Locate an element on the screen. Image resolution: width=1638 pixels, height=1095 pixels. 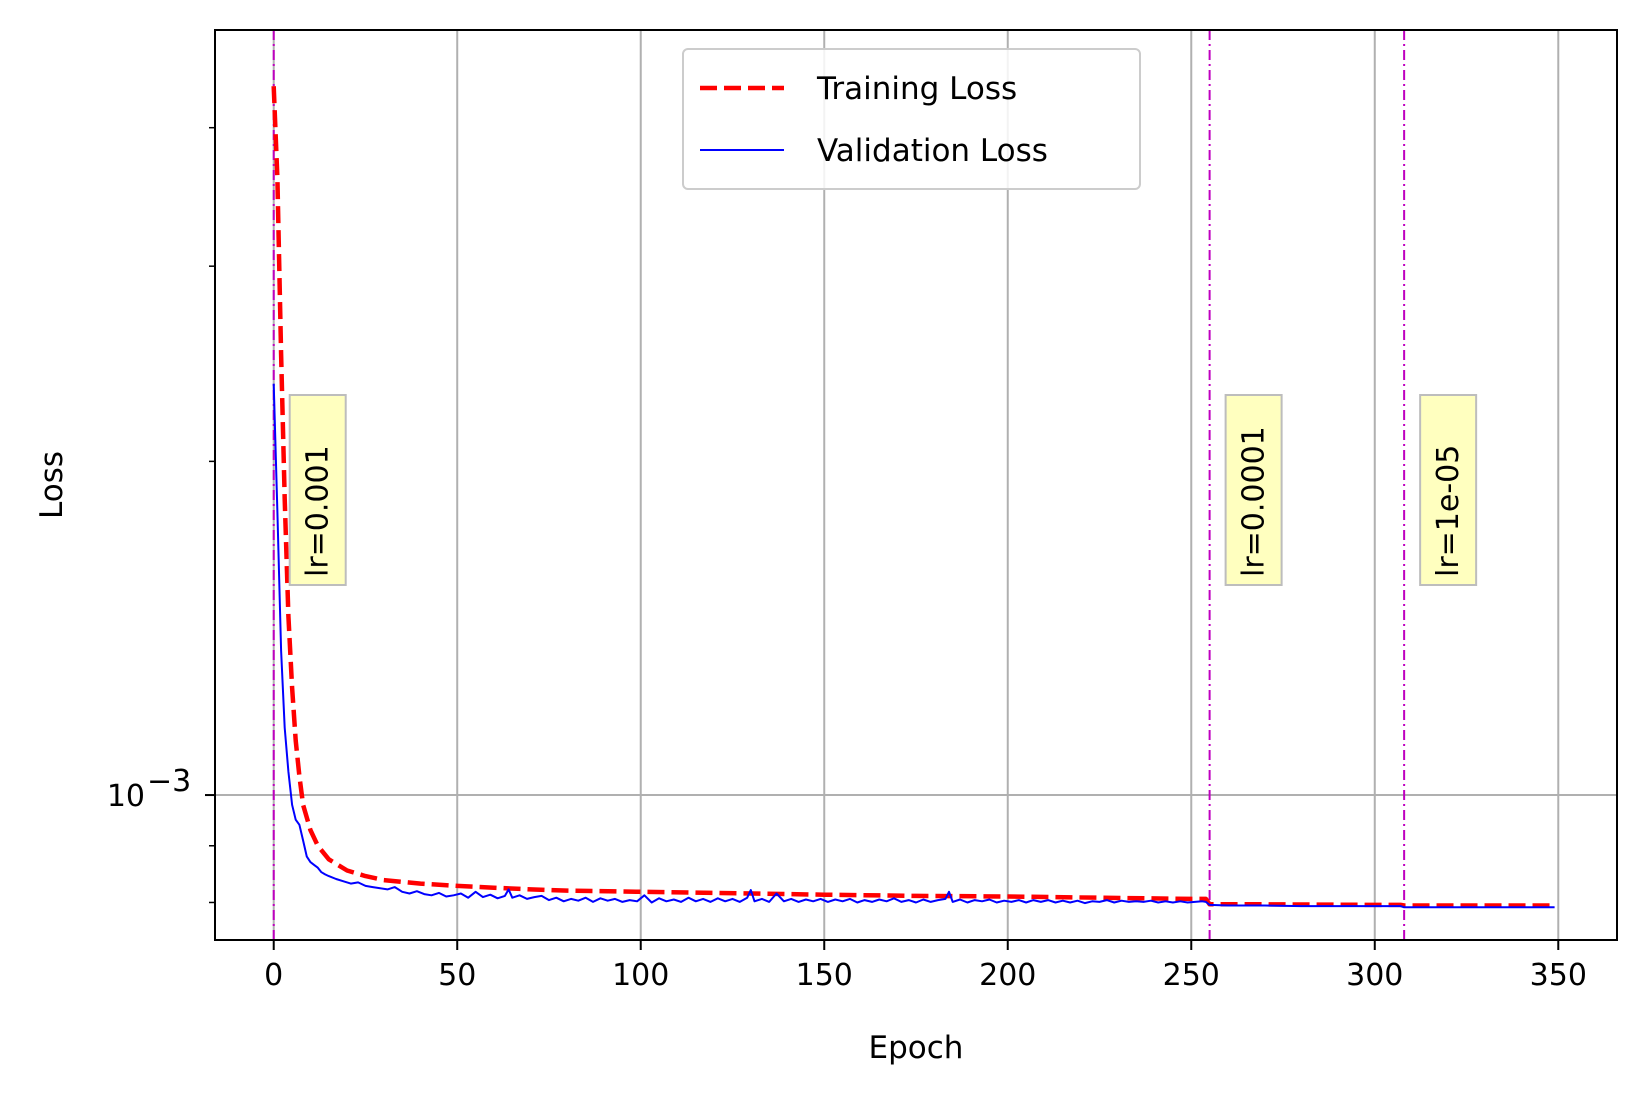
x-tick-label: 350 is located at coordinates (1558, 975).